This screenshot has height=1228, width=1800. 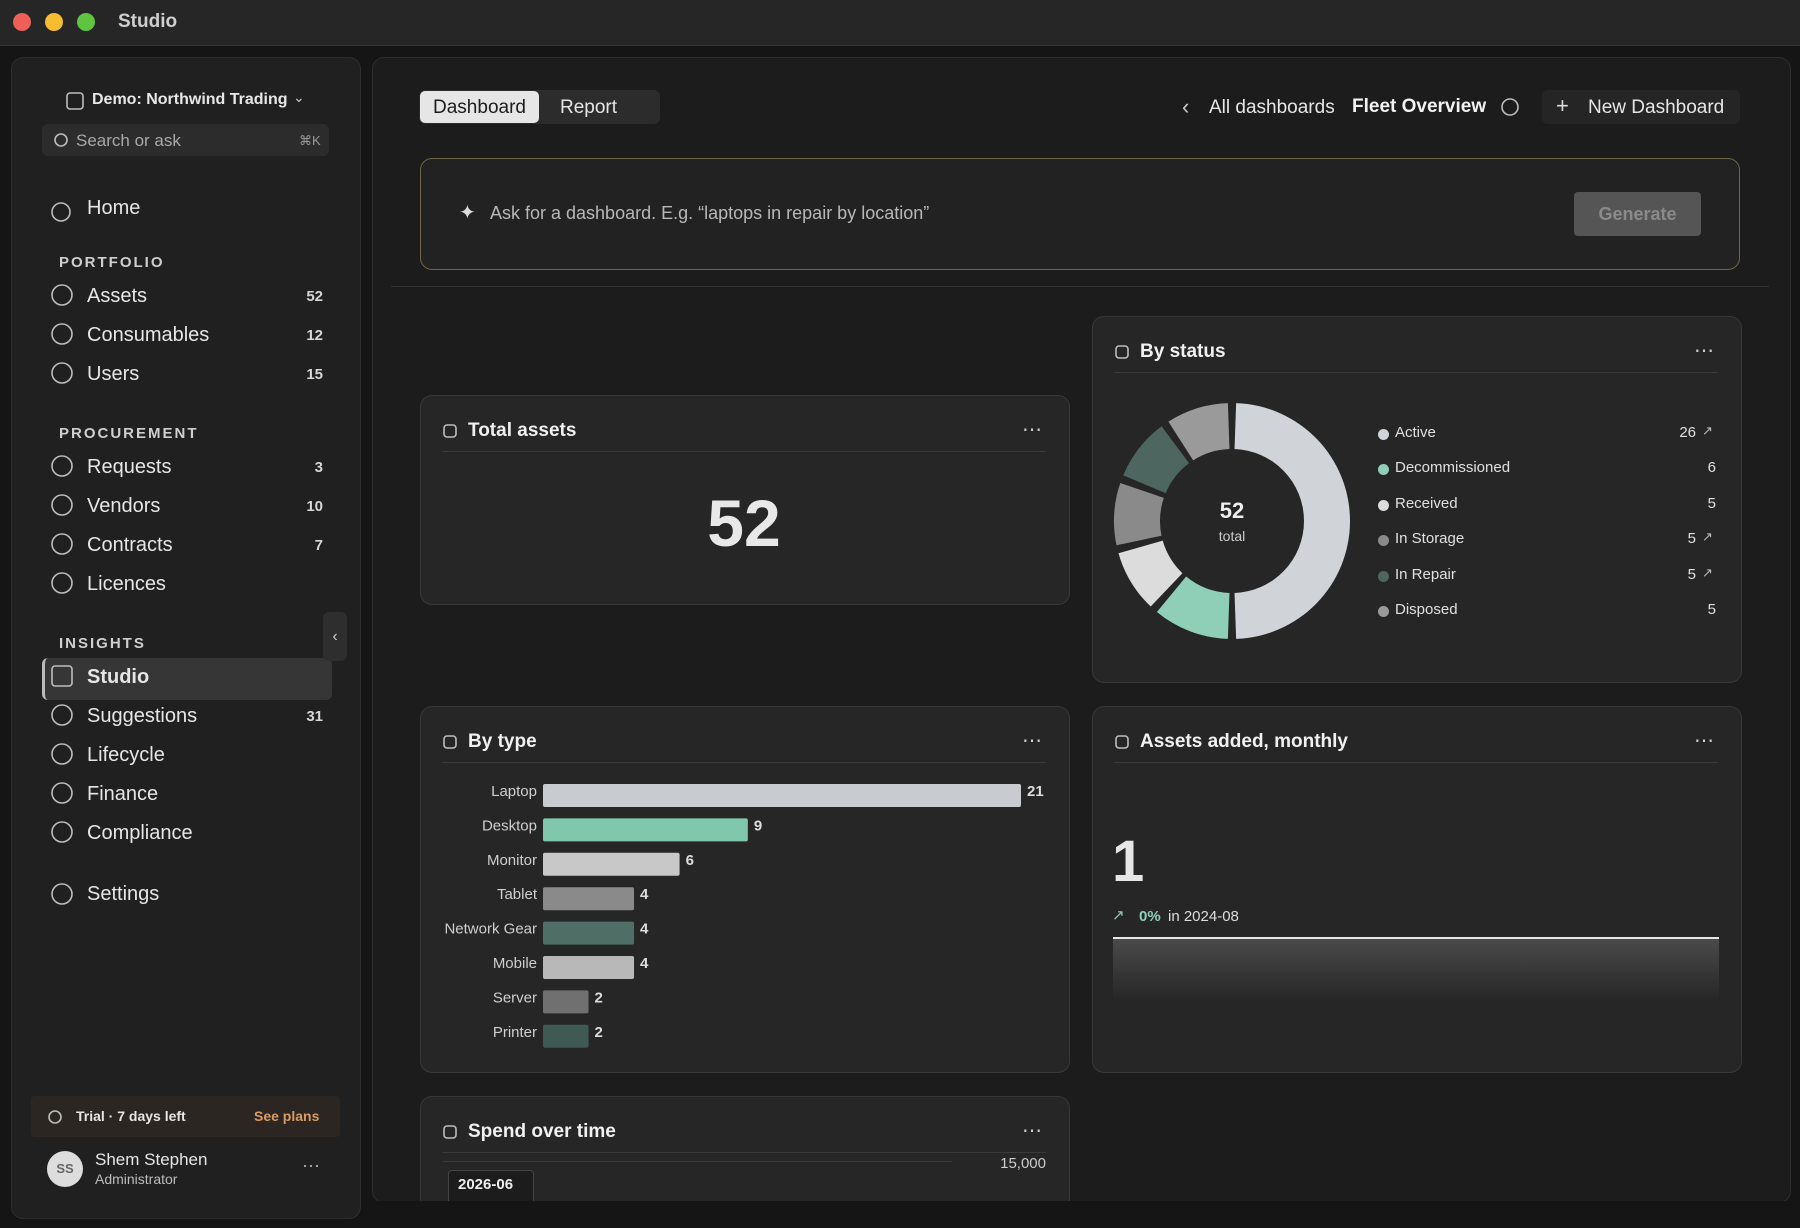 What do you see at coordinates (190, 99) in the screenshot?
I see `workspace-switcher: Demo: Northwind Trading` at bounding box center [190, 99].